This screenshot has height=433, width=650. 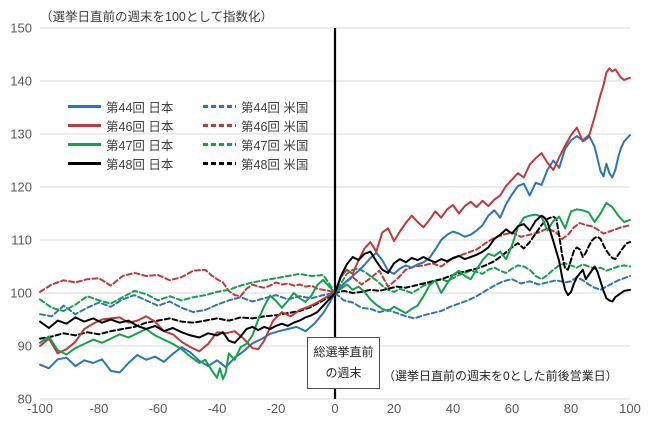 What do you see at coordinates (571, 408) in the screenshot?
I see `x-tick-label: 80` at bounding box center [571, 408].